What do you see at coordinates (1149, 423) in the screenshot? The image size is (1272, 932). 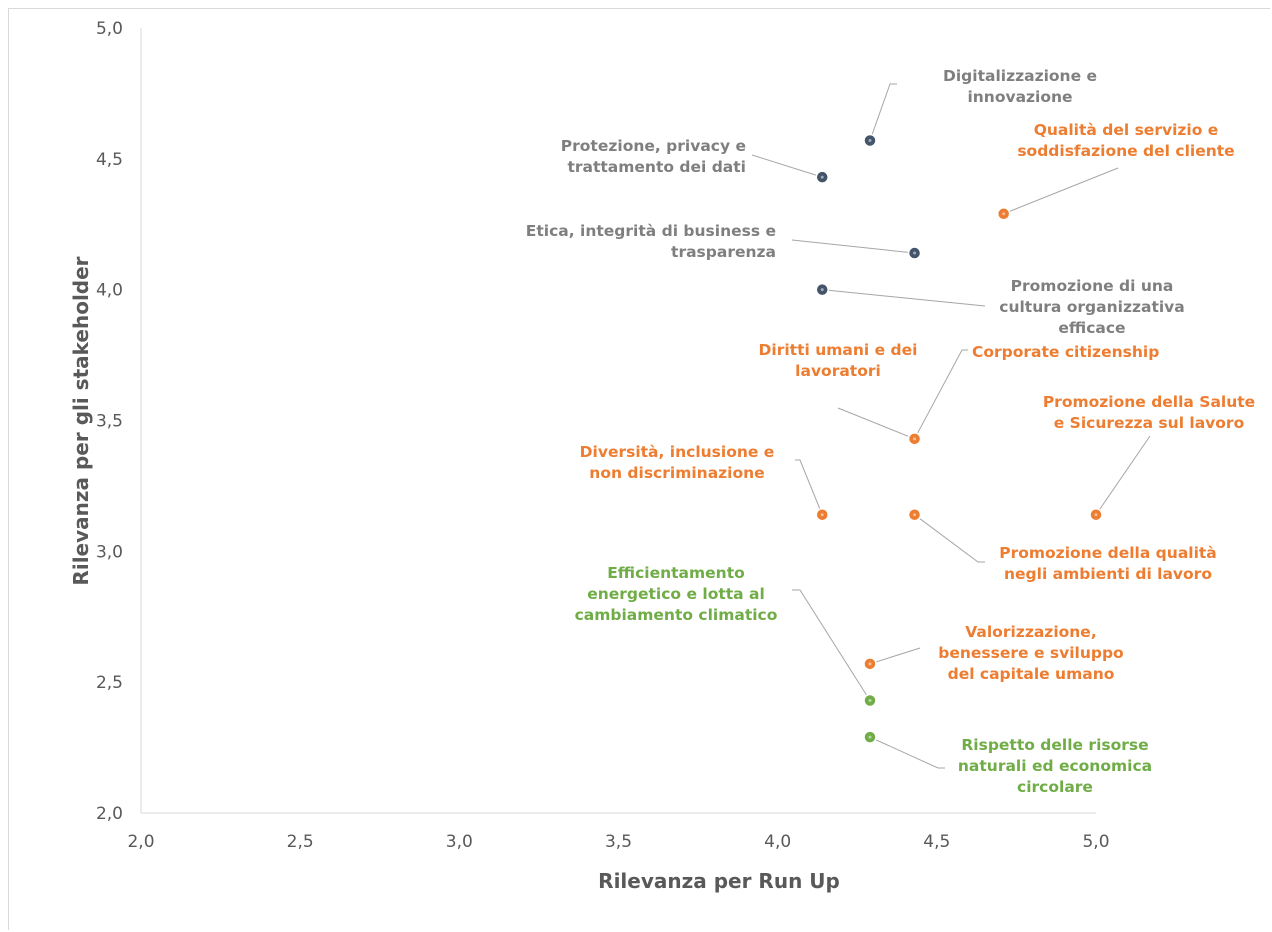 I see `data-label-line: e Sicurezza sul lavoro` at bounding box center [1149, 423].